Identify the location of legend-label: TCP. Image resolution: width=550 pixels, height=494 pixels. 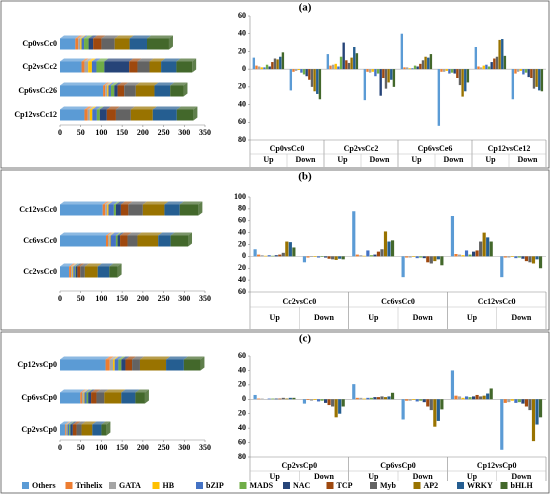
(345, 485).